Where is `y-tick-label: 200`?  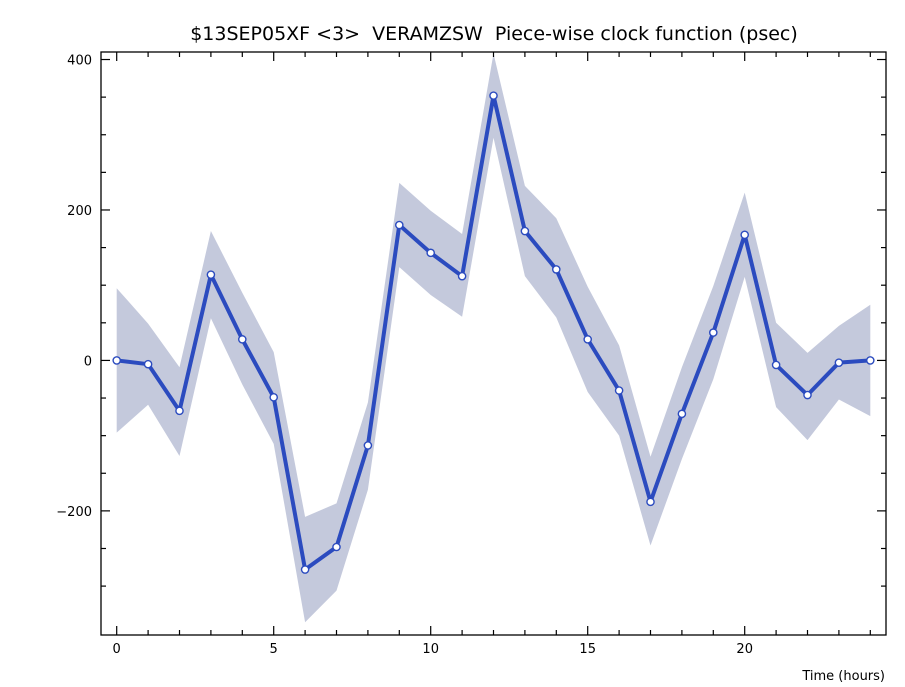
y-tick-label: 200 is located at coordinates (79, 211).